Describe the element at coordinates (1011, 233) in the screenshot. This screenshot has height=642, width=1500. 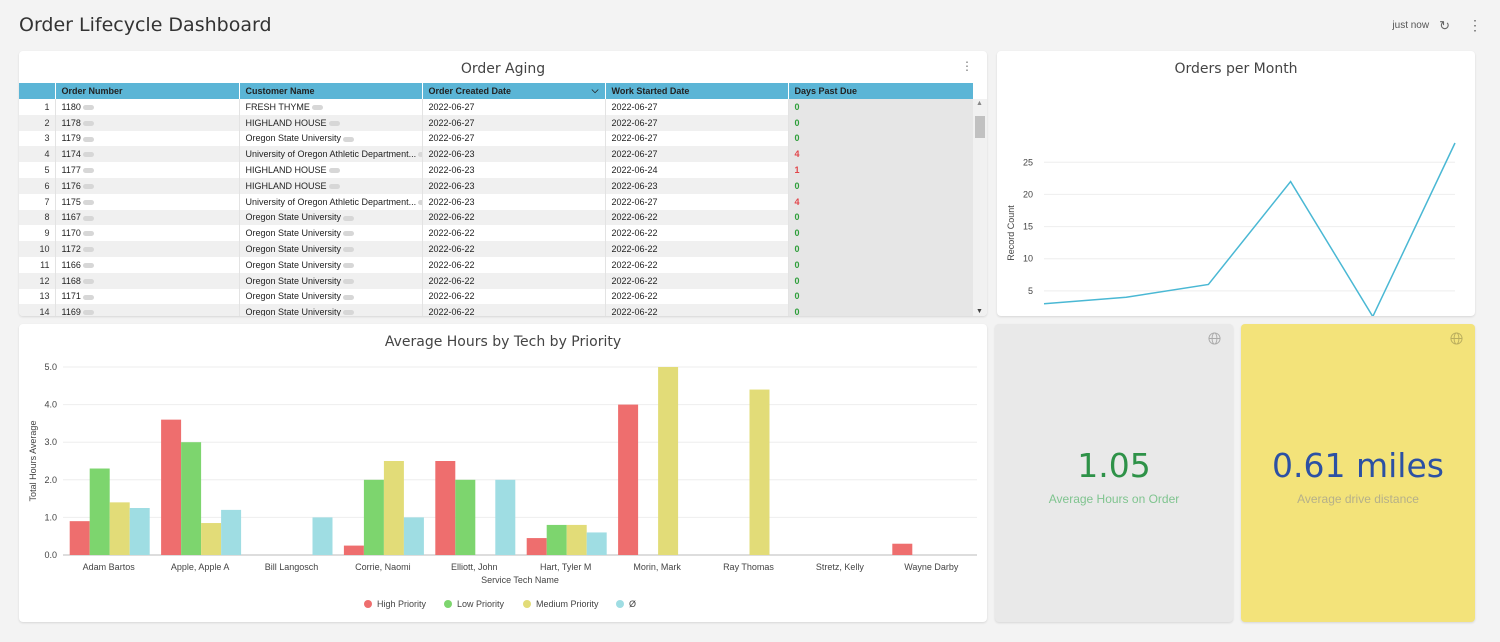
I see `y-axis-label: Record Count` at that location.